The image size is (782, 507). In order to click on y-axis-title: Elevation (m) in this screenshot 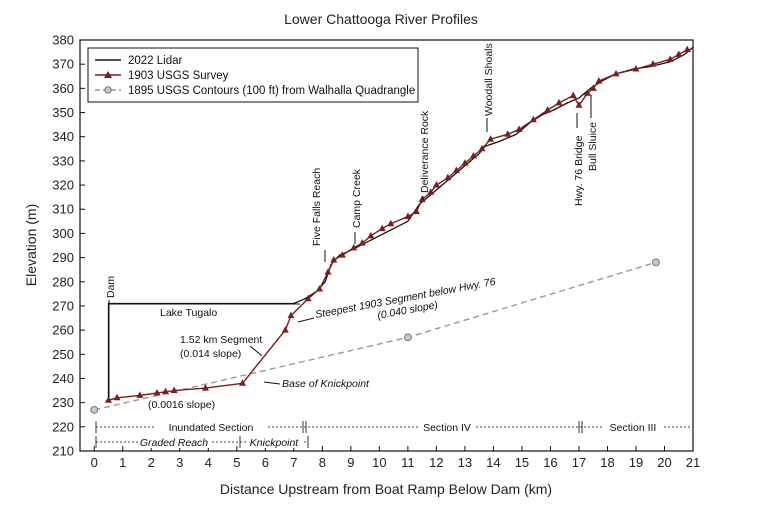, I will do `click(31, 245)`.